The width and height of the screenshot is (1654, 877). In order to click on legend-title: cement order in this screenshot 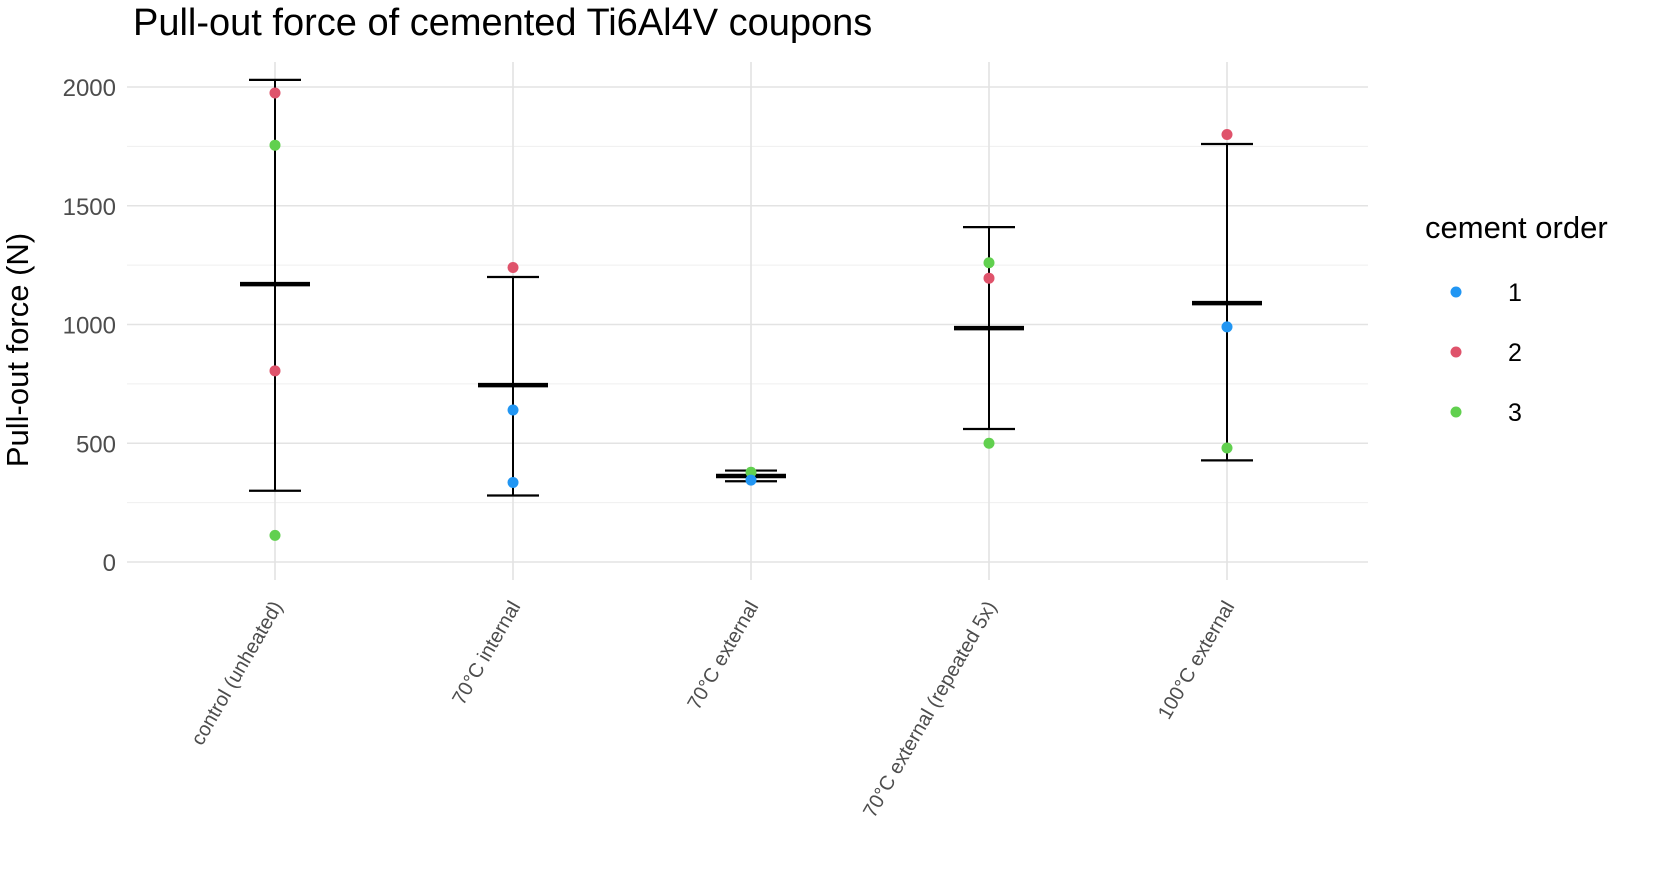, I will do `click(1516, 227)`.